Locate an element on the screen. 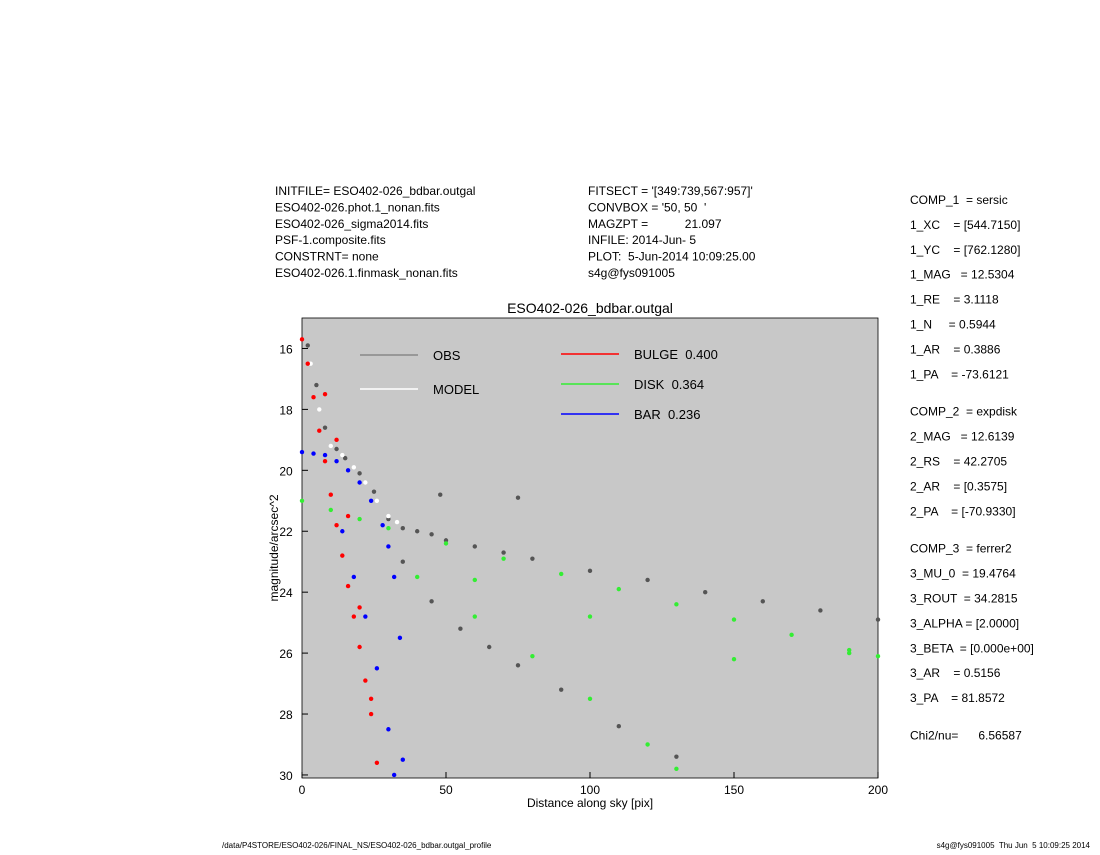  legend-label: BAR 0.236 is located at coordinates (667, 414).